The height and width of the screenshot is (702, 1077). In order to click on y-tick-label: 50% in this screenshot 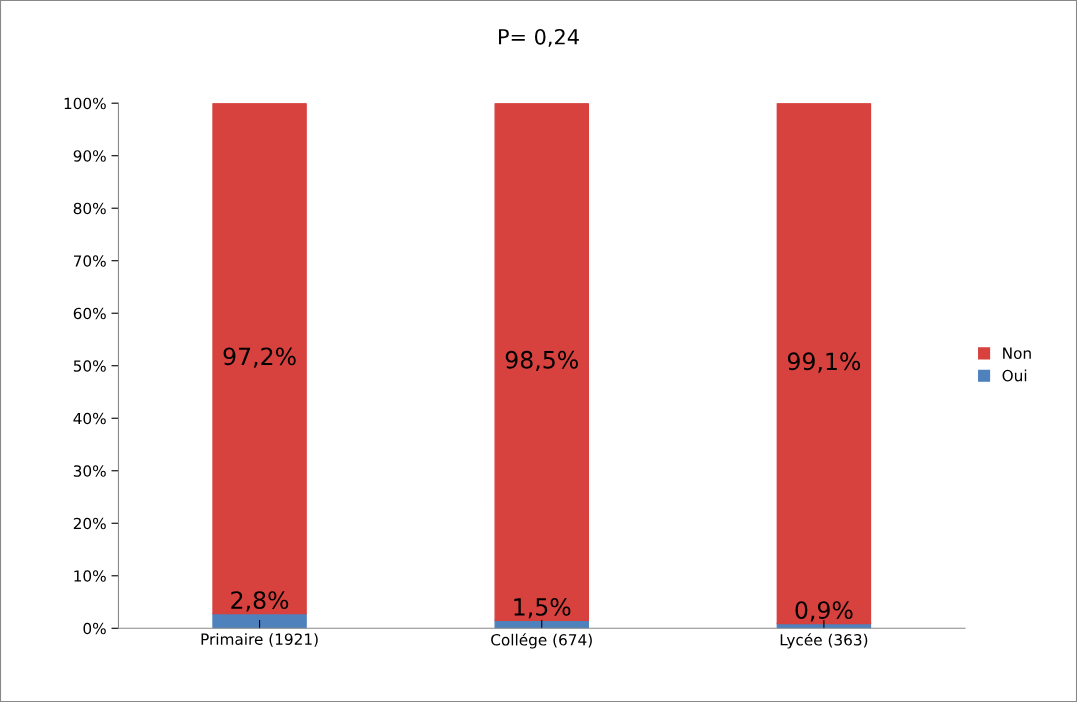, I will do `click(89, 366)`.